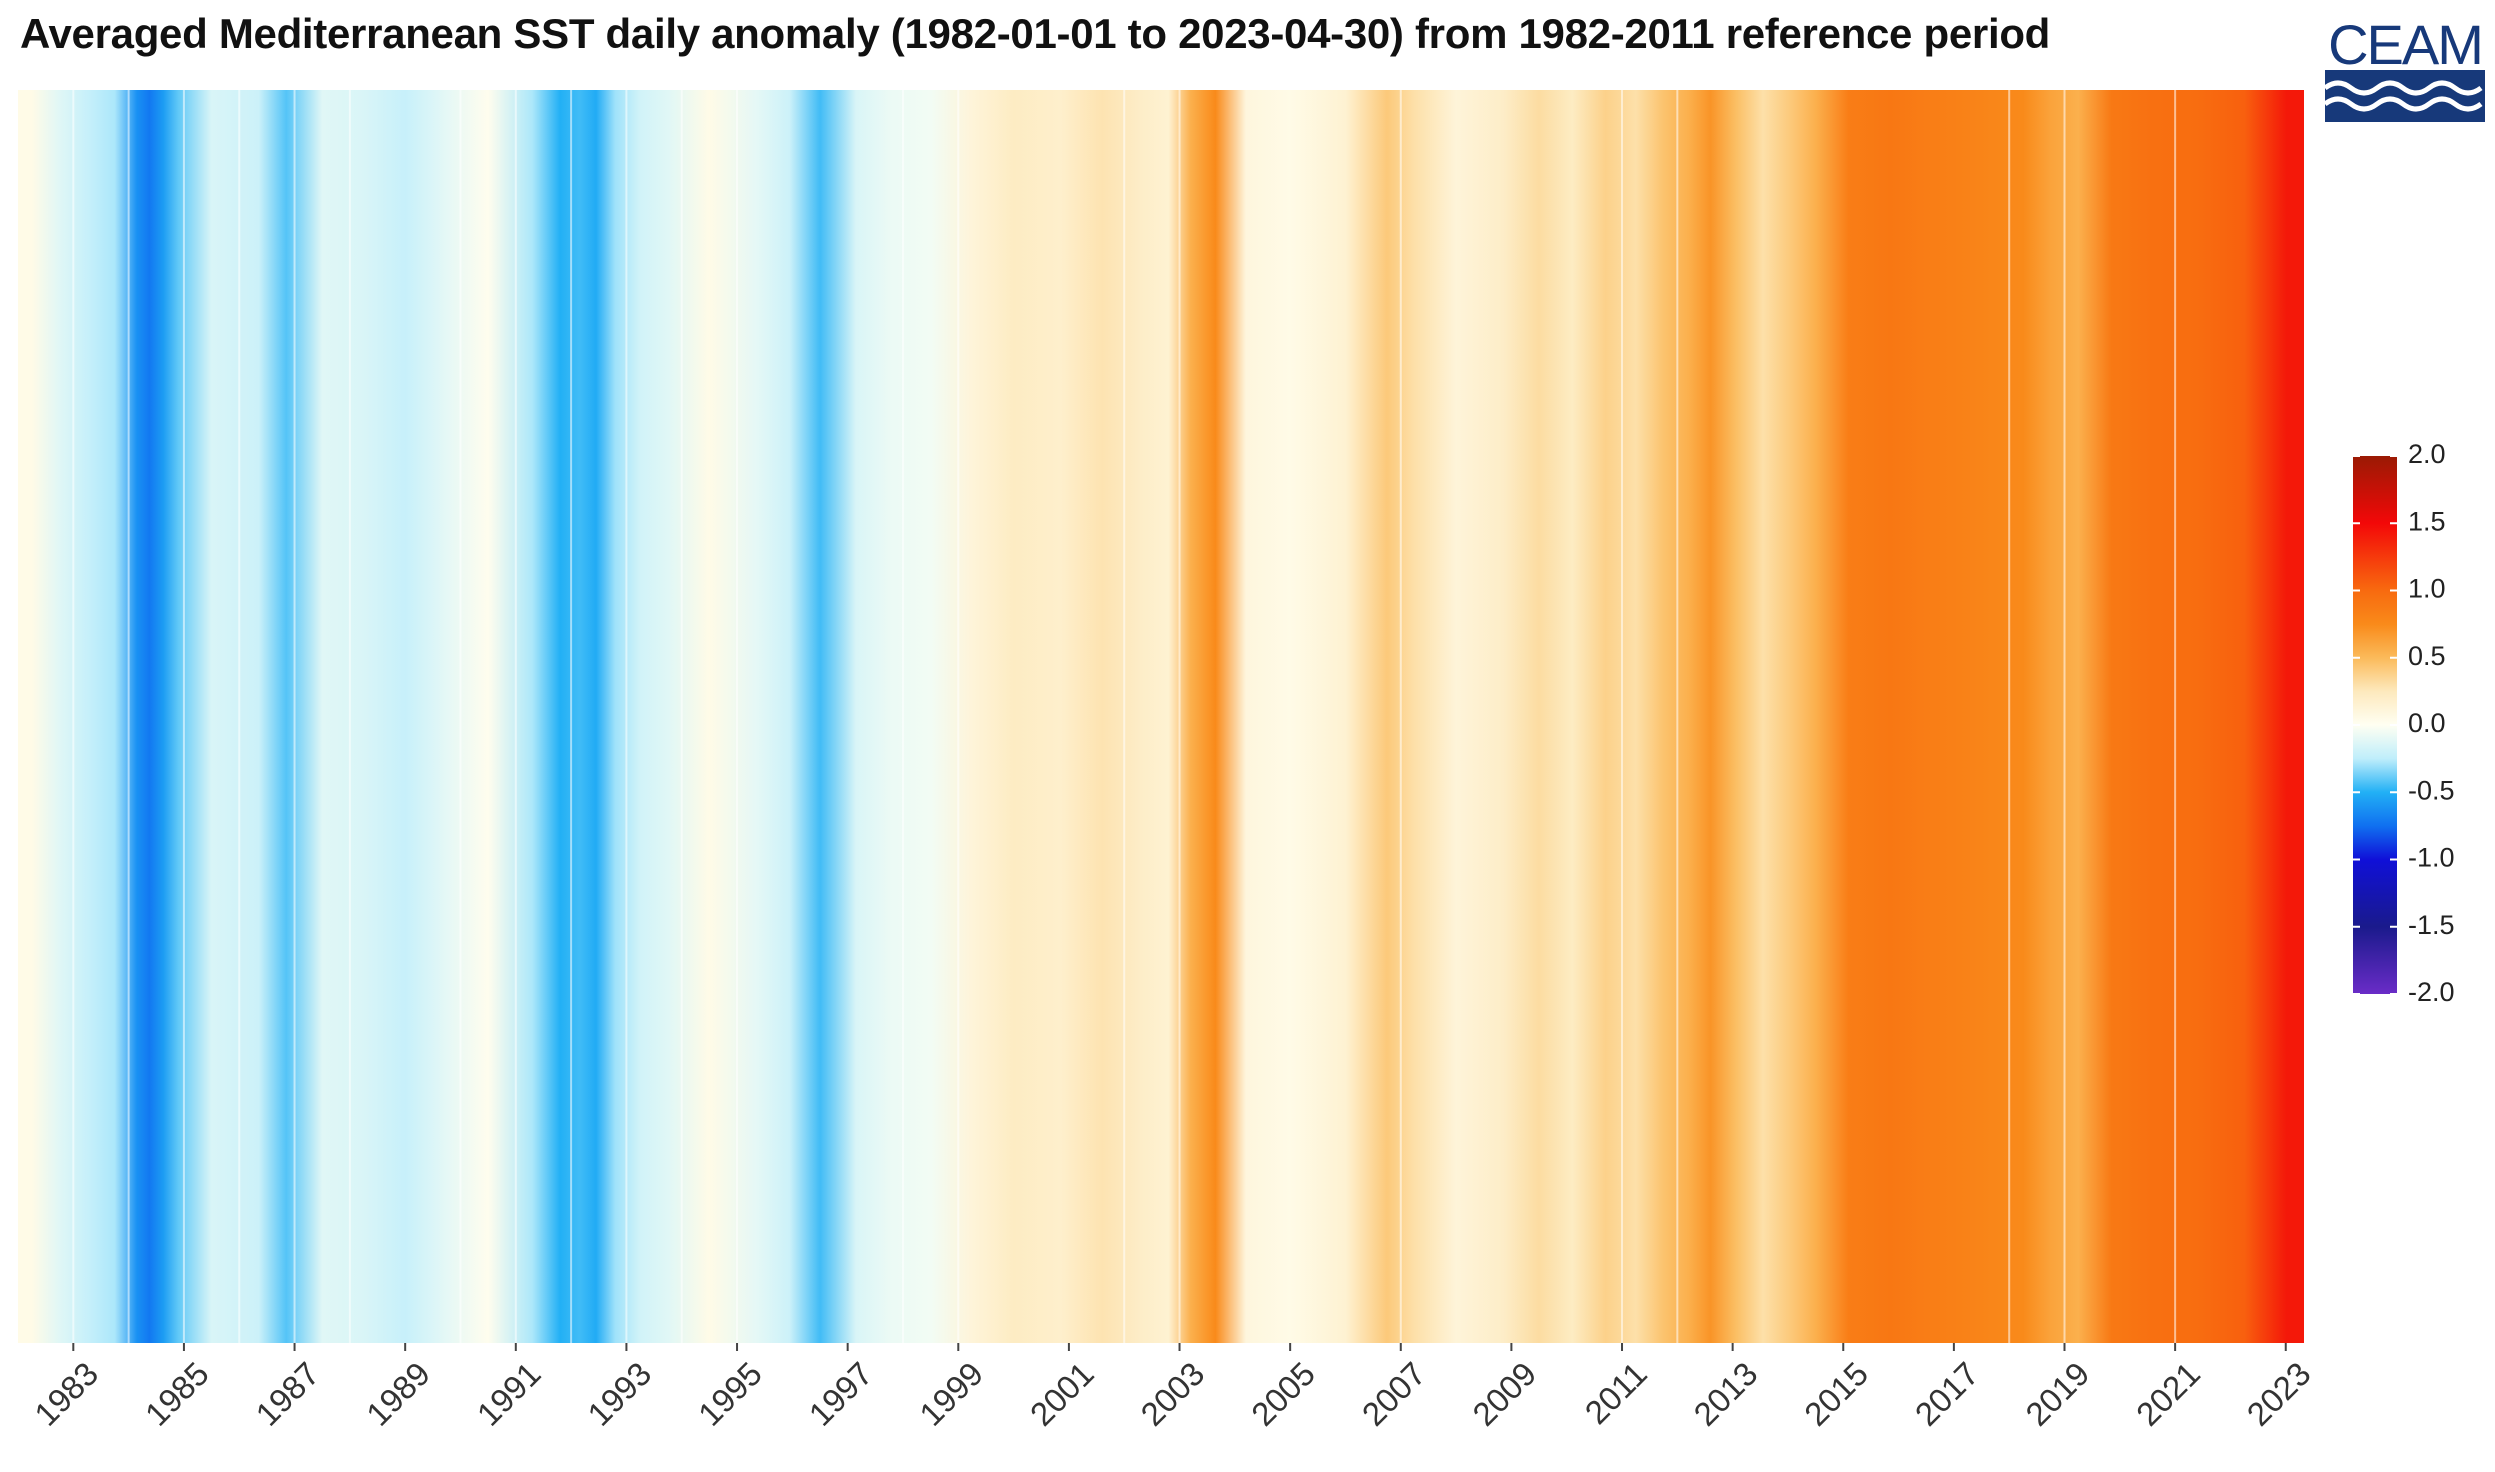 The image size is (2495, 1472). Describe the element at coordinates (509, 1394) in the screenshot. I see `x-tick-label: 1991` at that location.